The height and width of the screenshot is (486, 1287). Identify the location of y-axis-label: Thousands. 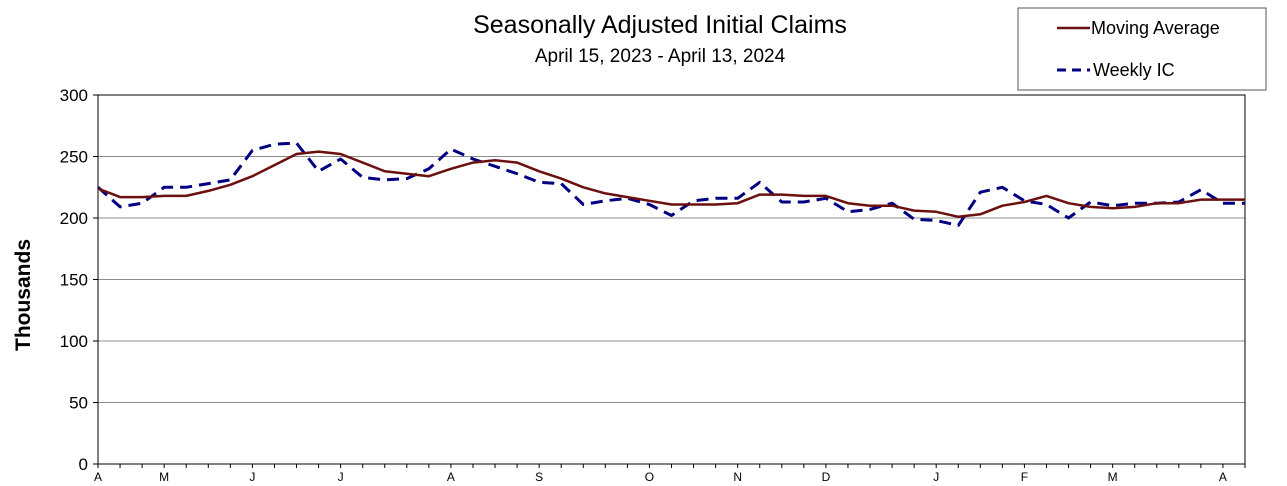
(23, 295).